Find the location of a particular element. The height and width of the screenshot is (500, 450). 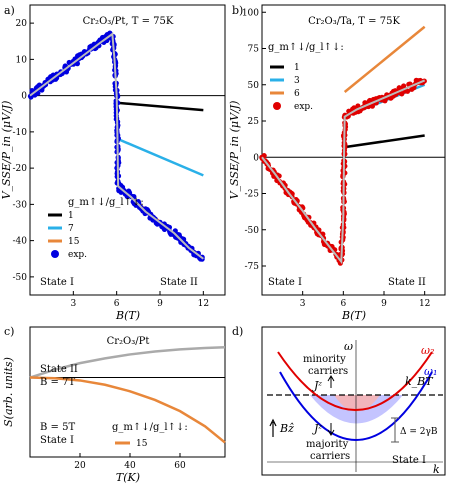

jz-down-arrow is located at coordinates (331, 429).